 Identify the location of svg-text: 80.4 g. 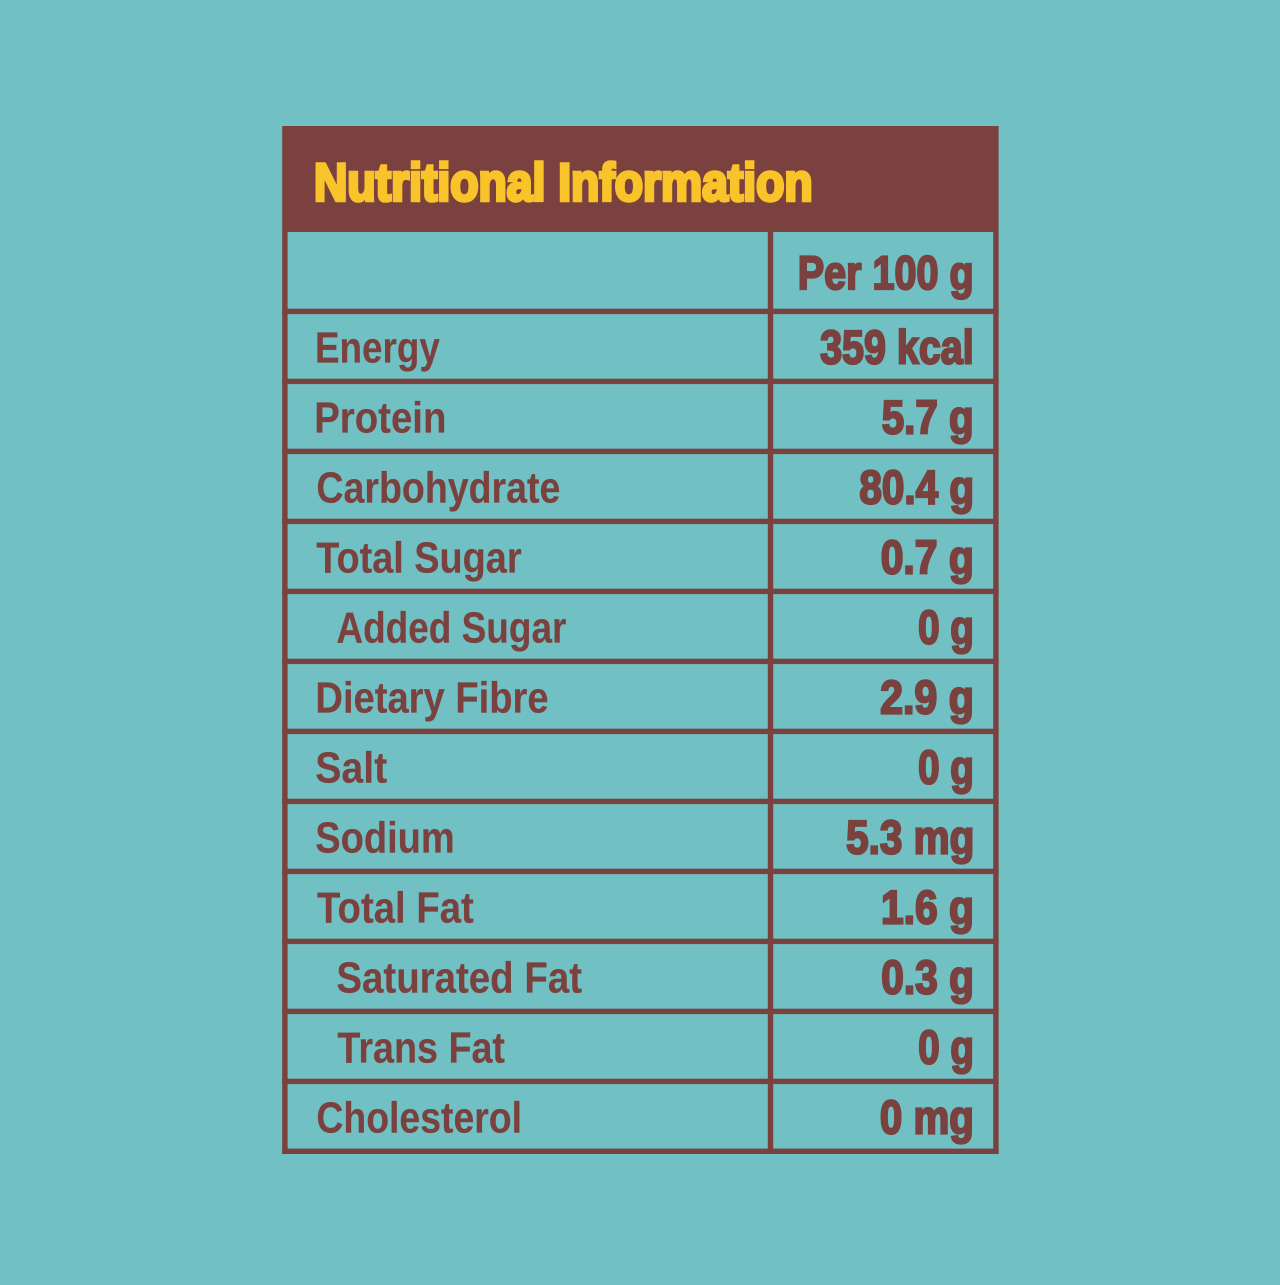
(916, 487).